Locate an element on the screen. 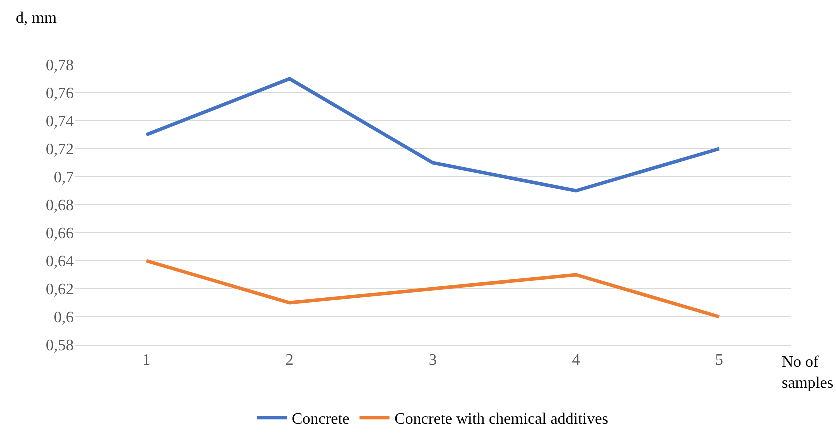 Image resolution: width=836 pixels, height=447 pixels. y-tick-label: 0,64 is located at coordinates (60, 262).